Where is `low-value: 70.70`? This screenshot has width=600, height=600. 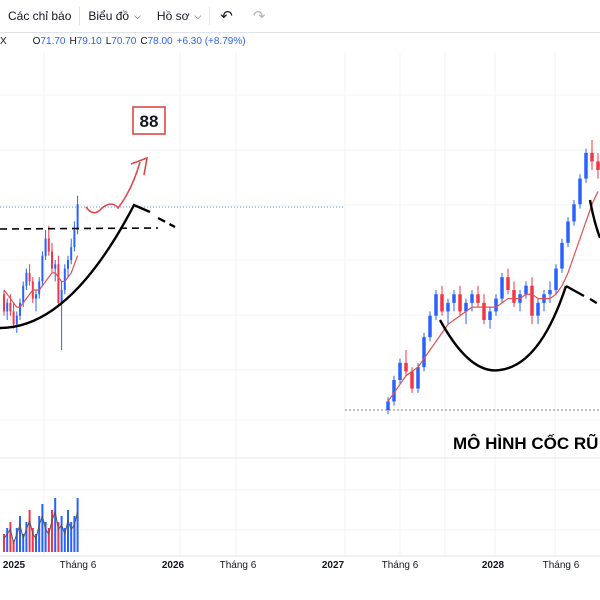 low-value: 70.70 is located at coordinates (124, 41).